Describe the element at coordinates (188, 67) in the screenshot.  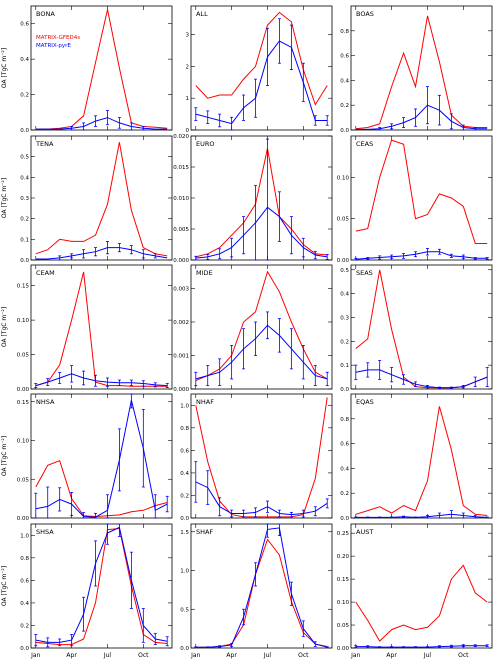
I see `y-tick-label: 2` at that location.